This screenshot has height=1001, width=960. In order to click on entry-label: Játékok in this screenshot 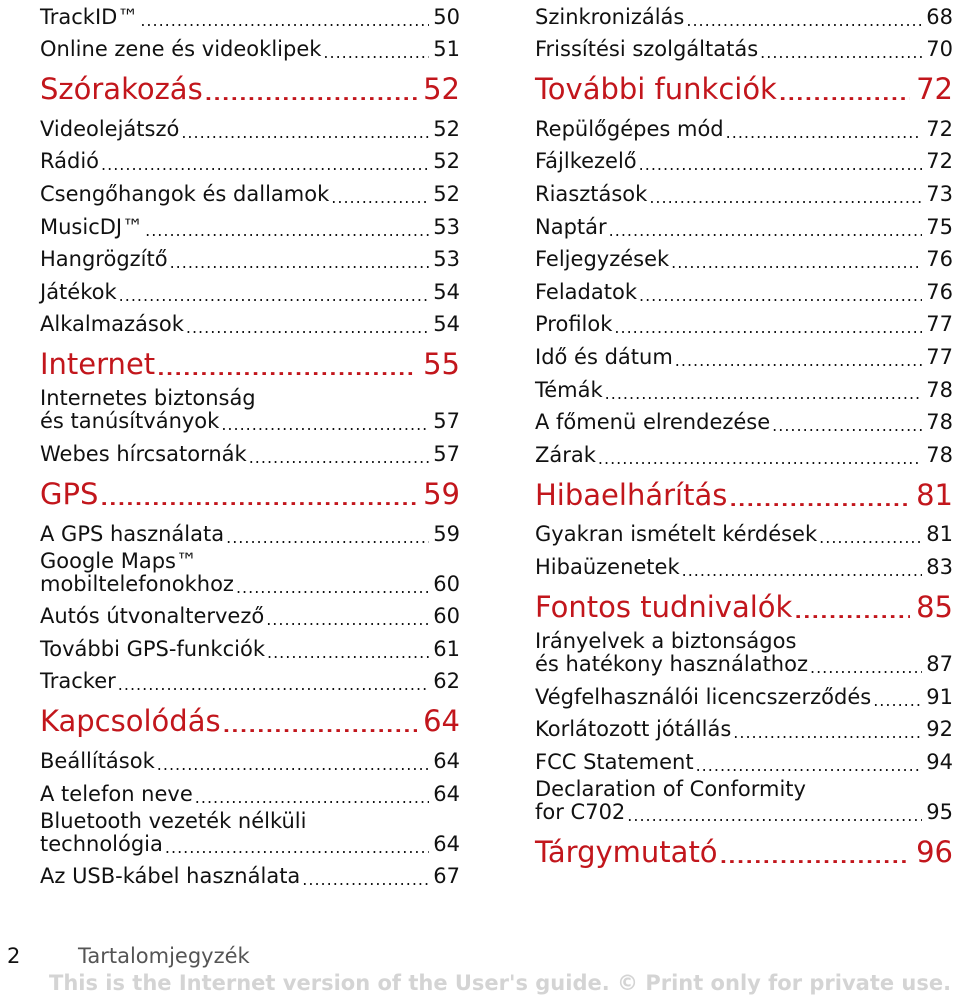, I will do `click(78, 291)`.